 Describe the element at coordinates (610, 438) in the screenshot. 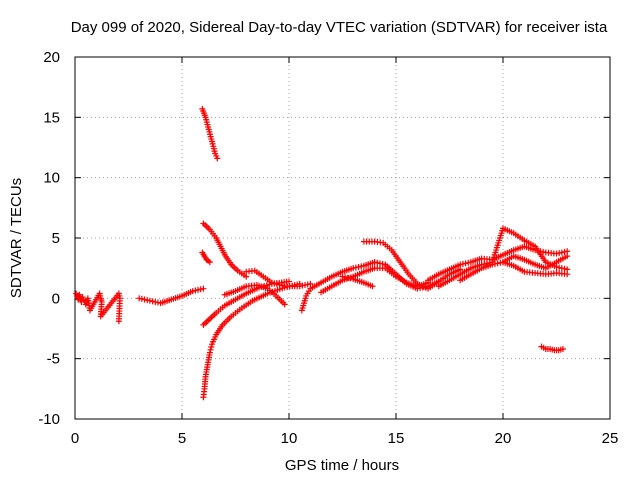

I see `x-tick-label: 25` at that location.